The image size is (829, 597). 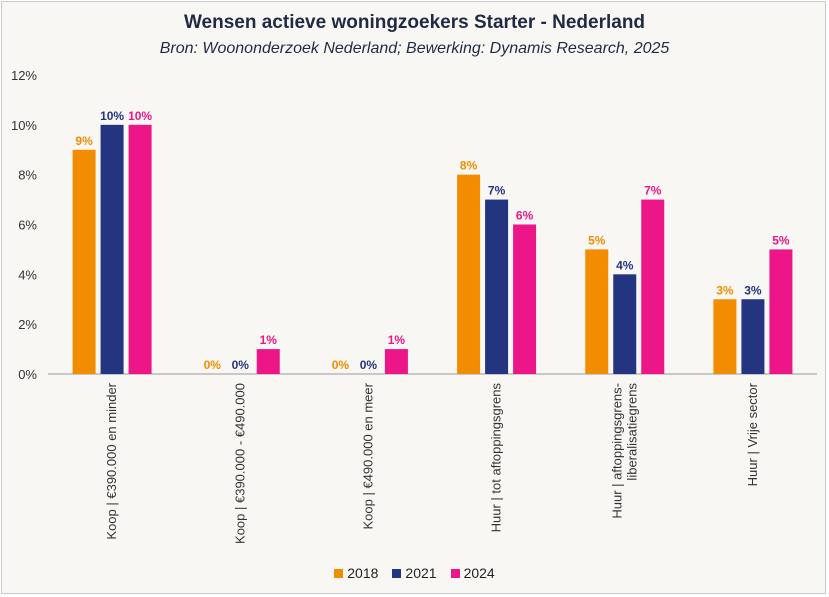 I want to click on category-label: liberalisatiegrens, so click(x=631, y=432).